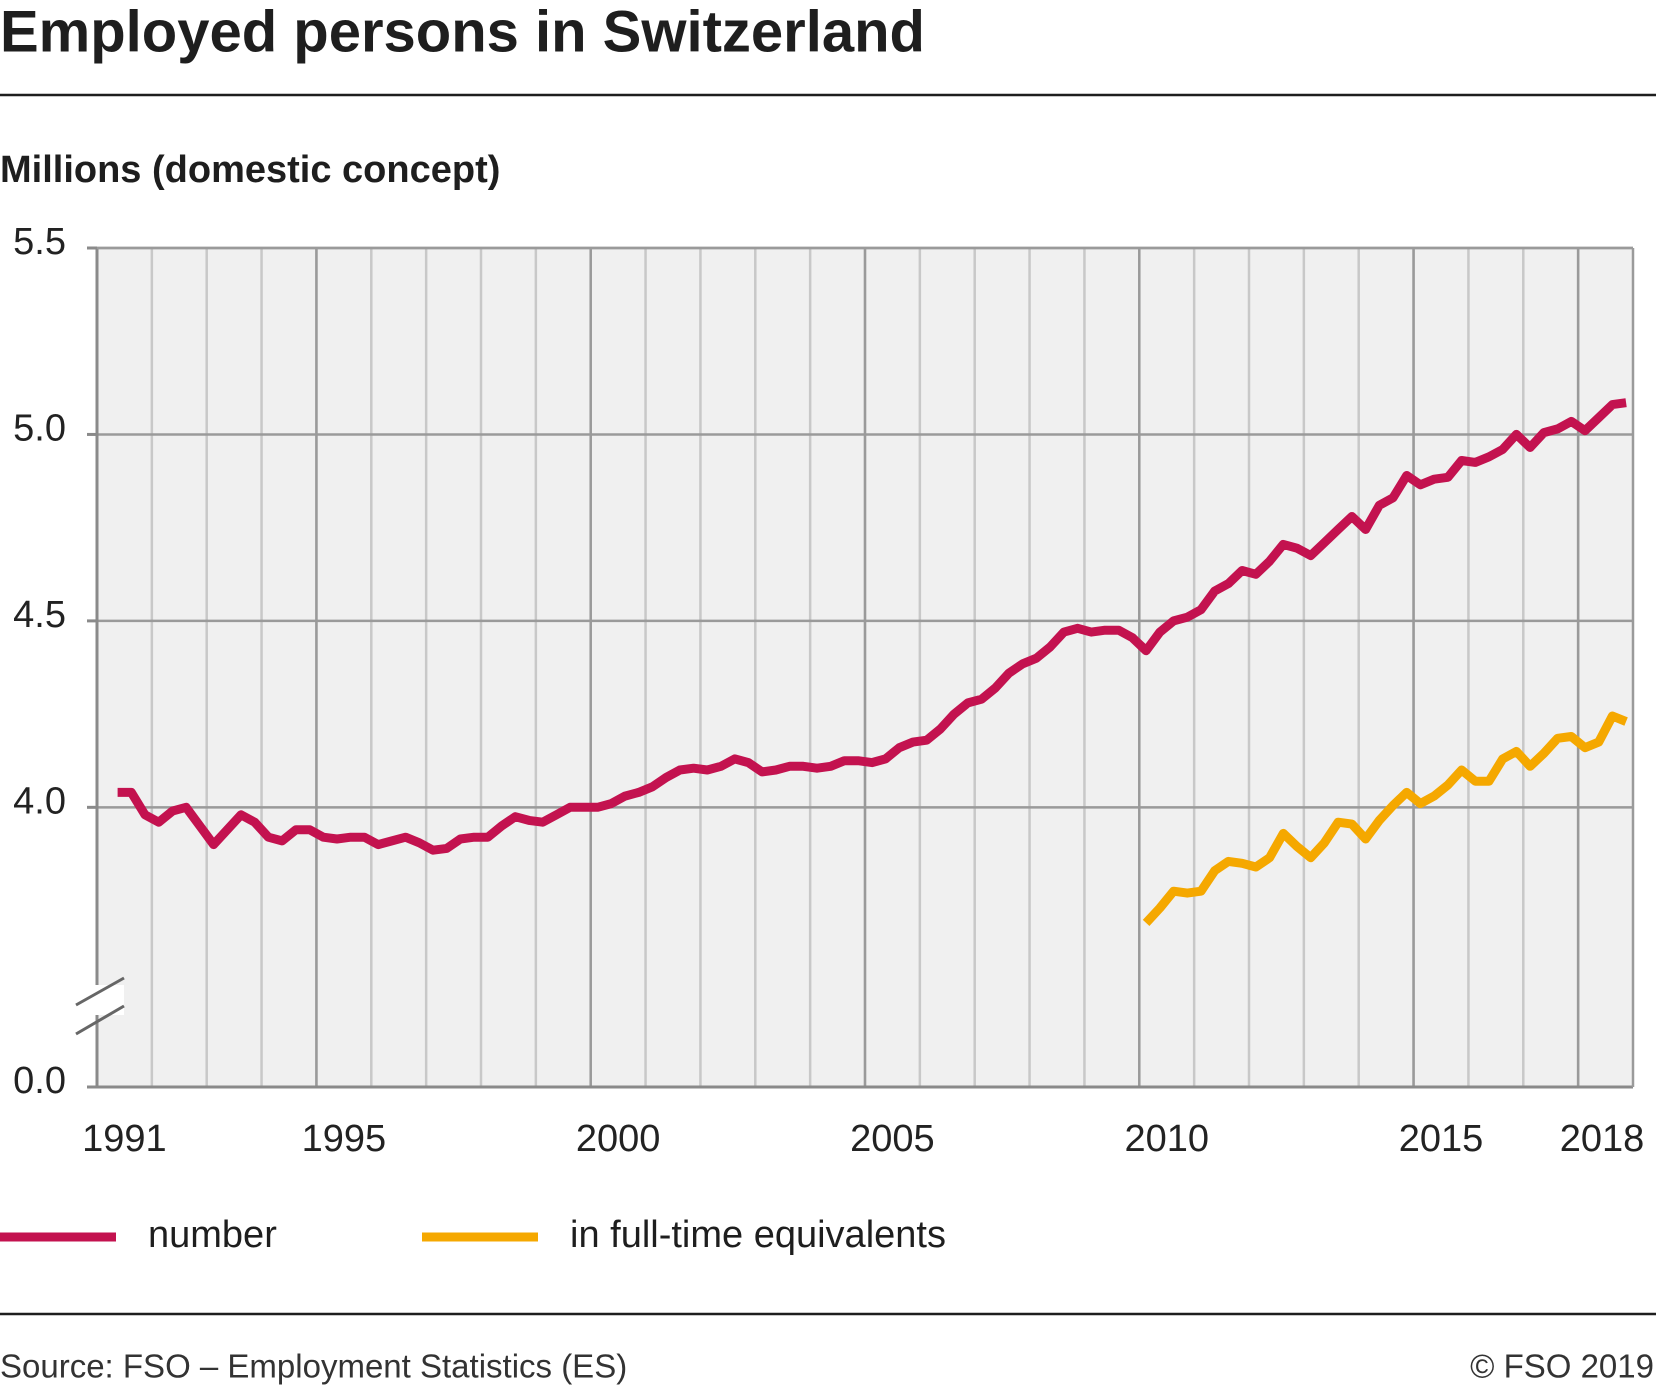  What do you see at coordinates (1602, 1139) in the screenshot?
I see `x-tick-label: 2018` at bounding box center [1602, 1139].